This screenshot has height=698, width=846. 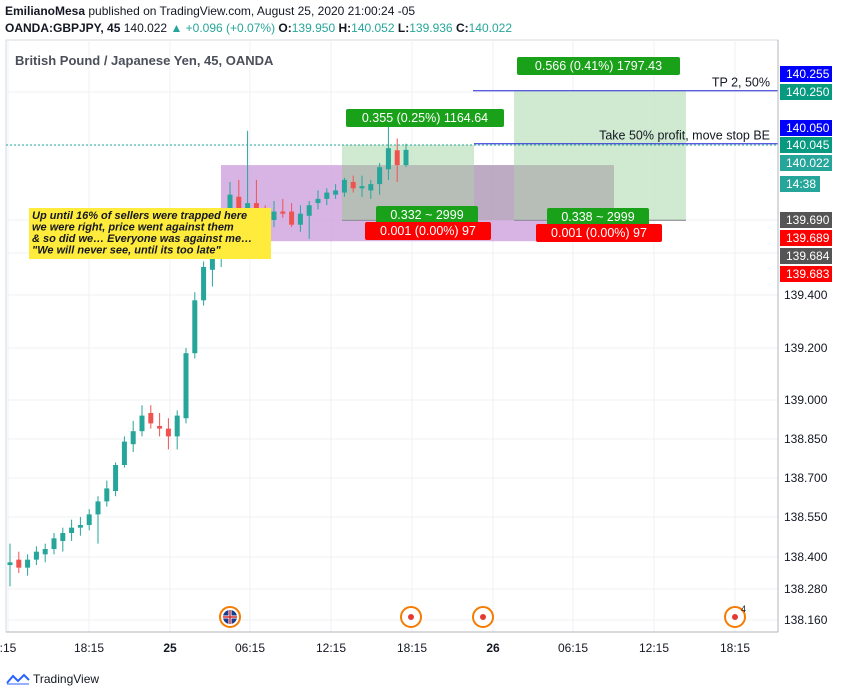 I want to click on price-tag: 140.255, so click(x=806, y=74).